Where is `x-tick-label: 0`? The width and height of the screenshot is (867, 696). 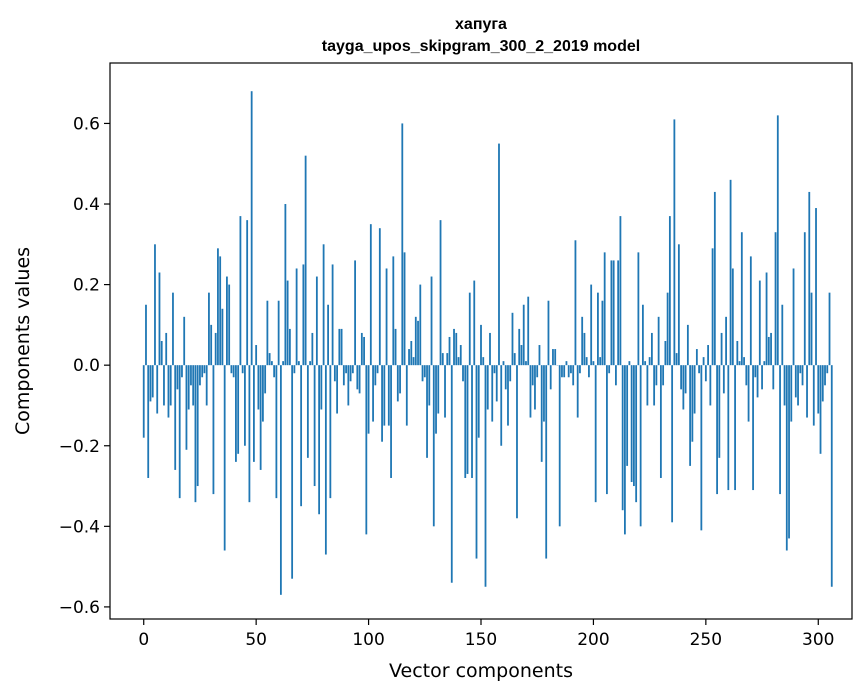 x-tick-label: 0 is located at coordinates (143, 640).